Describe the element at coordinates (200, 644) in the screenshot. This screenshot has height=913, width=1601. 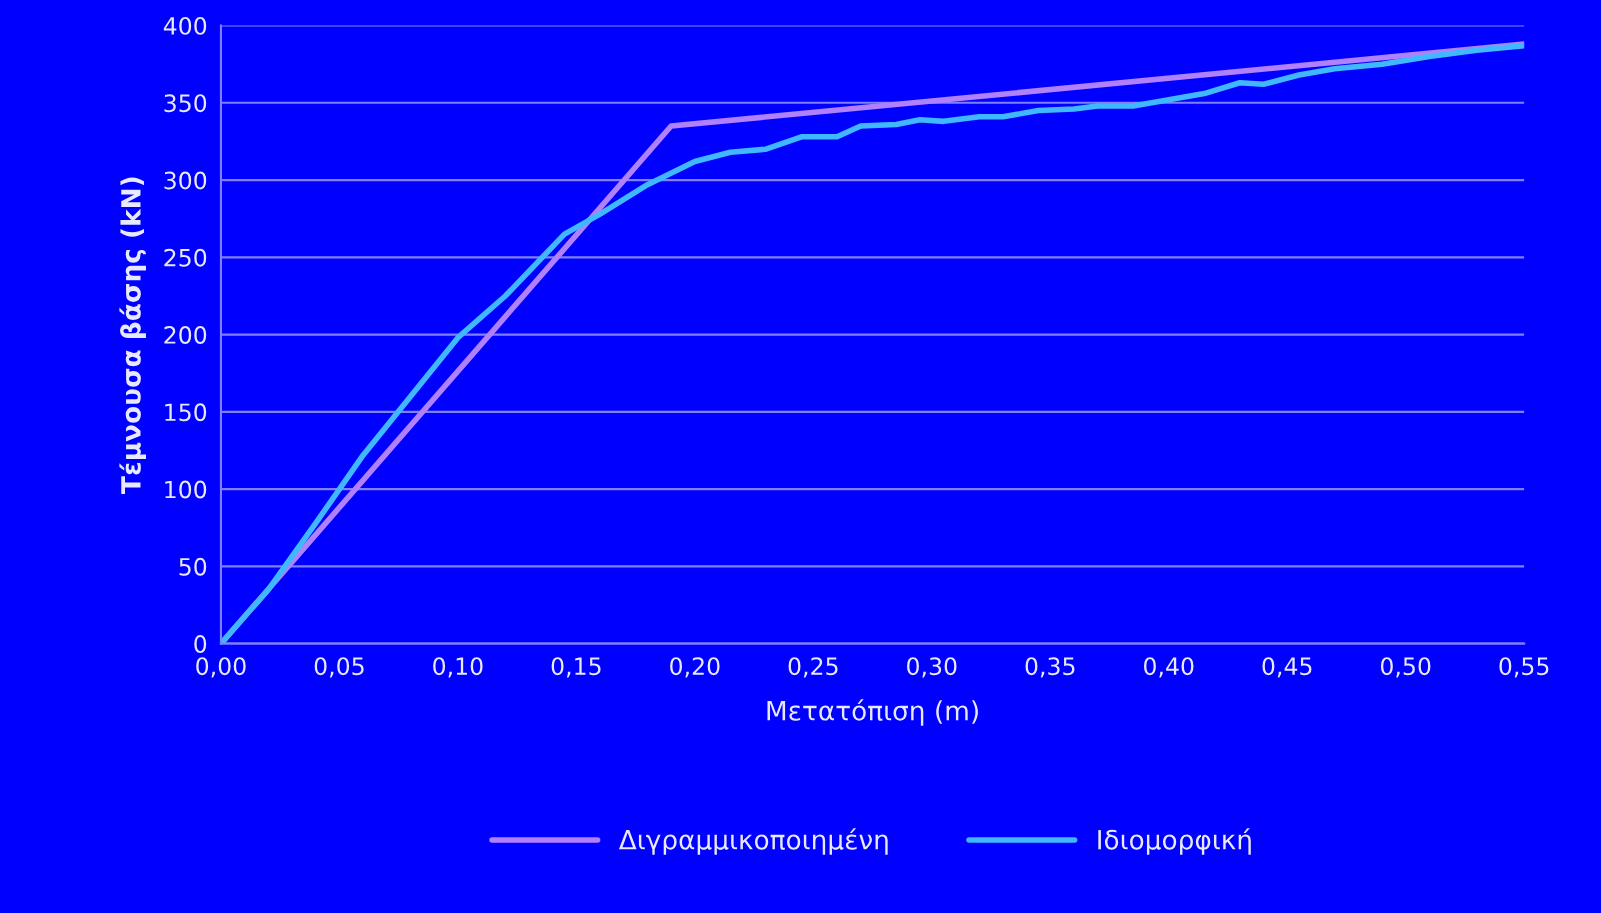
I see `y-tick-label: 0` at that location.